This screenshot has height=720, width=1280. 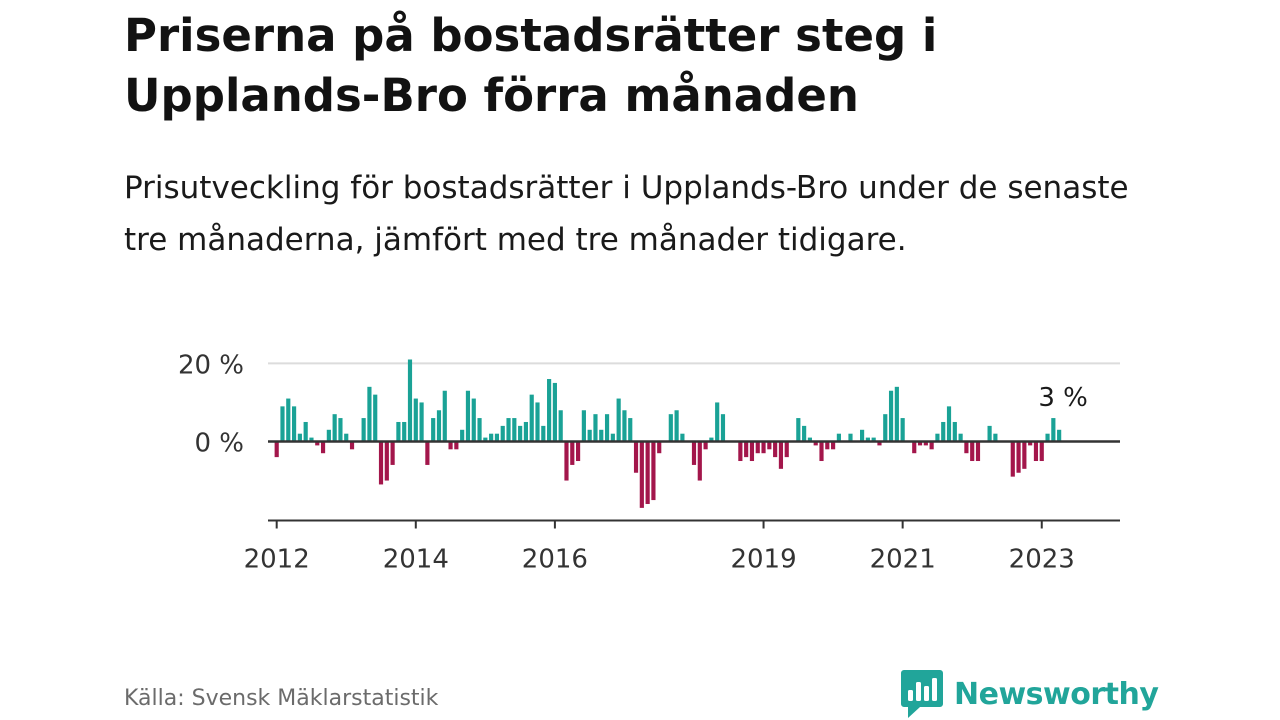 I want to click on newsworthy-logo-icon, so click(x=922, y=694).